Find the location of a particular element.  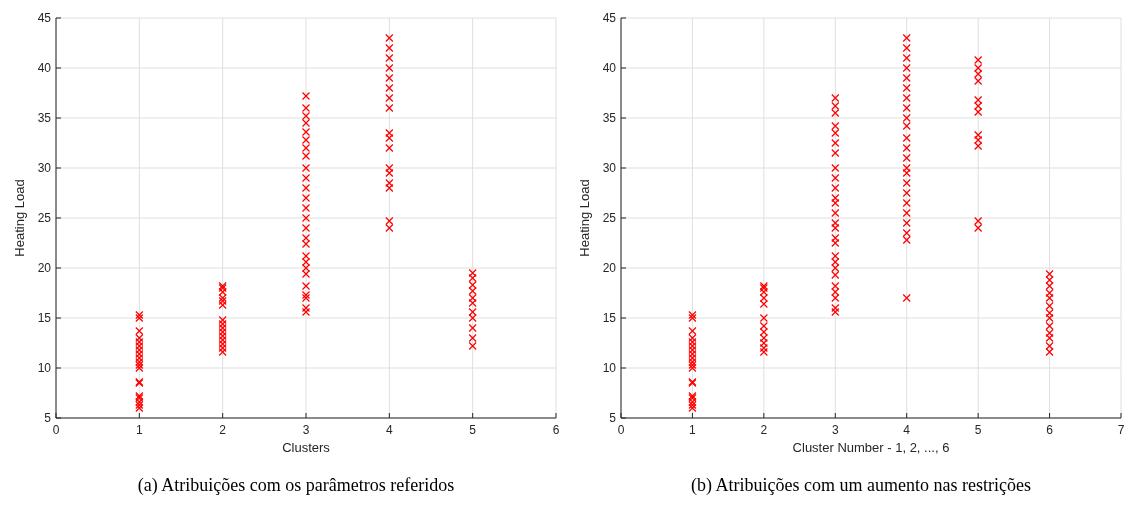

x-axis-title: Cluster Number - 1, 2, ..., 6 is located at coordinates (871, 447).